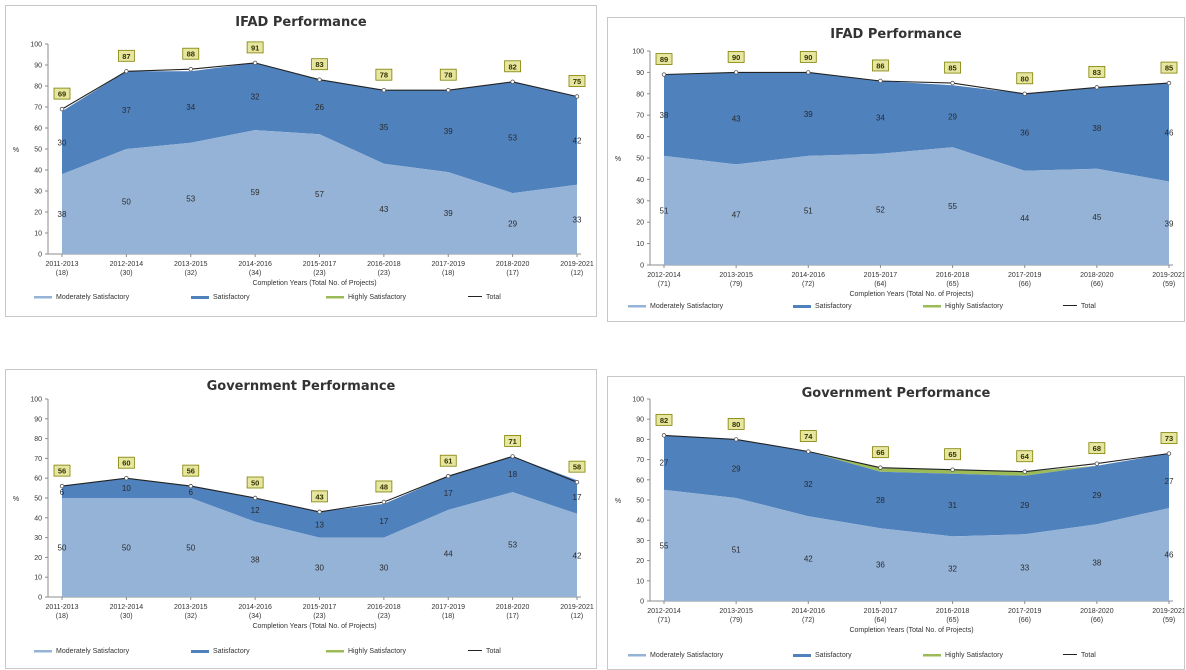 Image resolution: width=1186 pixels, height=670 pixels. Describe the element at coordinates (384, 616) in the screenshot. I see `x-tick-count-label: (23)` at that location.